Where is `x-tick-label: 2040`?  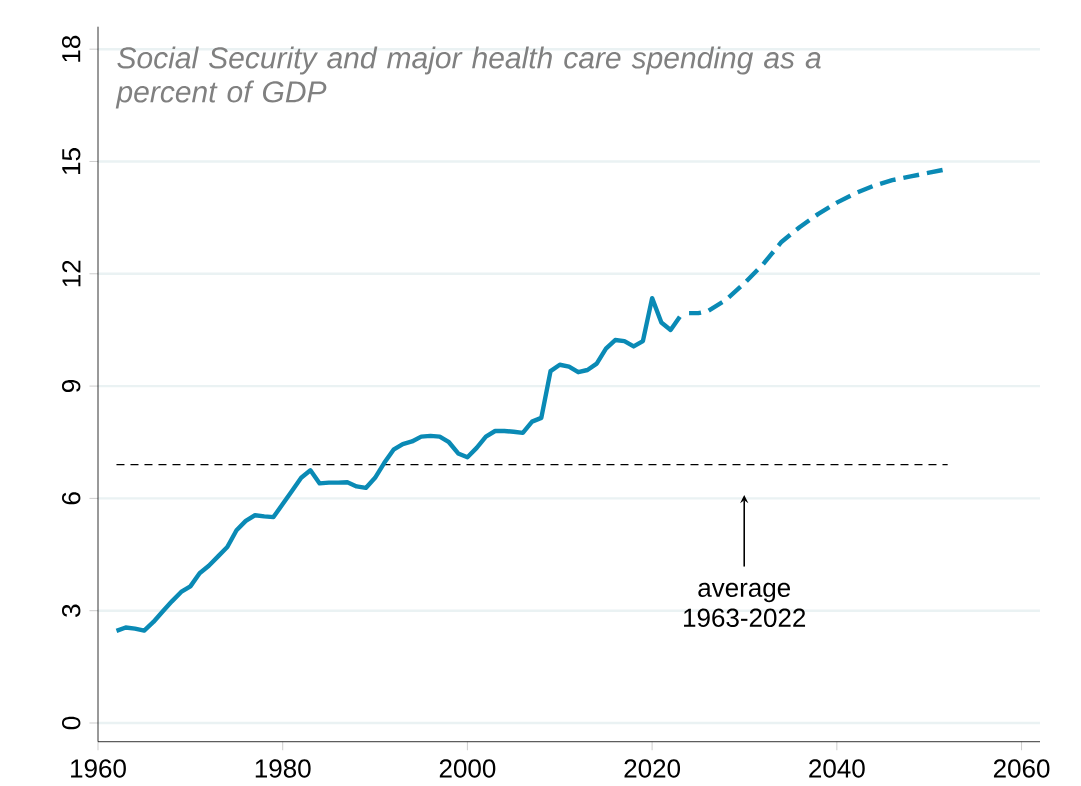
x-tick-label: 2040 is located at coordinates (837, 768).